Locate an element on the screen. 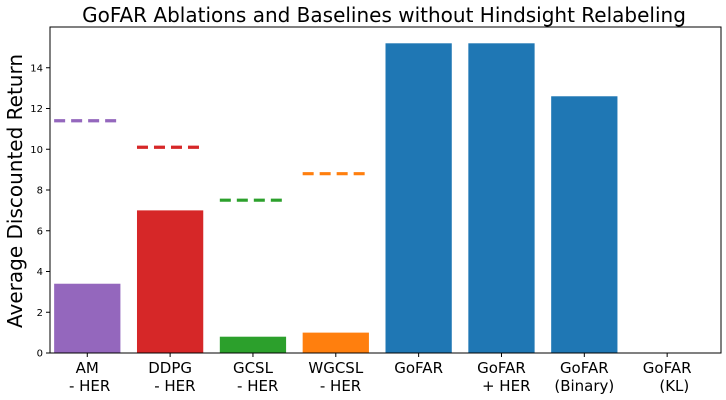 The image size is (726, 400). y-tick-label: 14 is located at coordinates (36, 68).